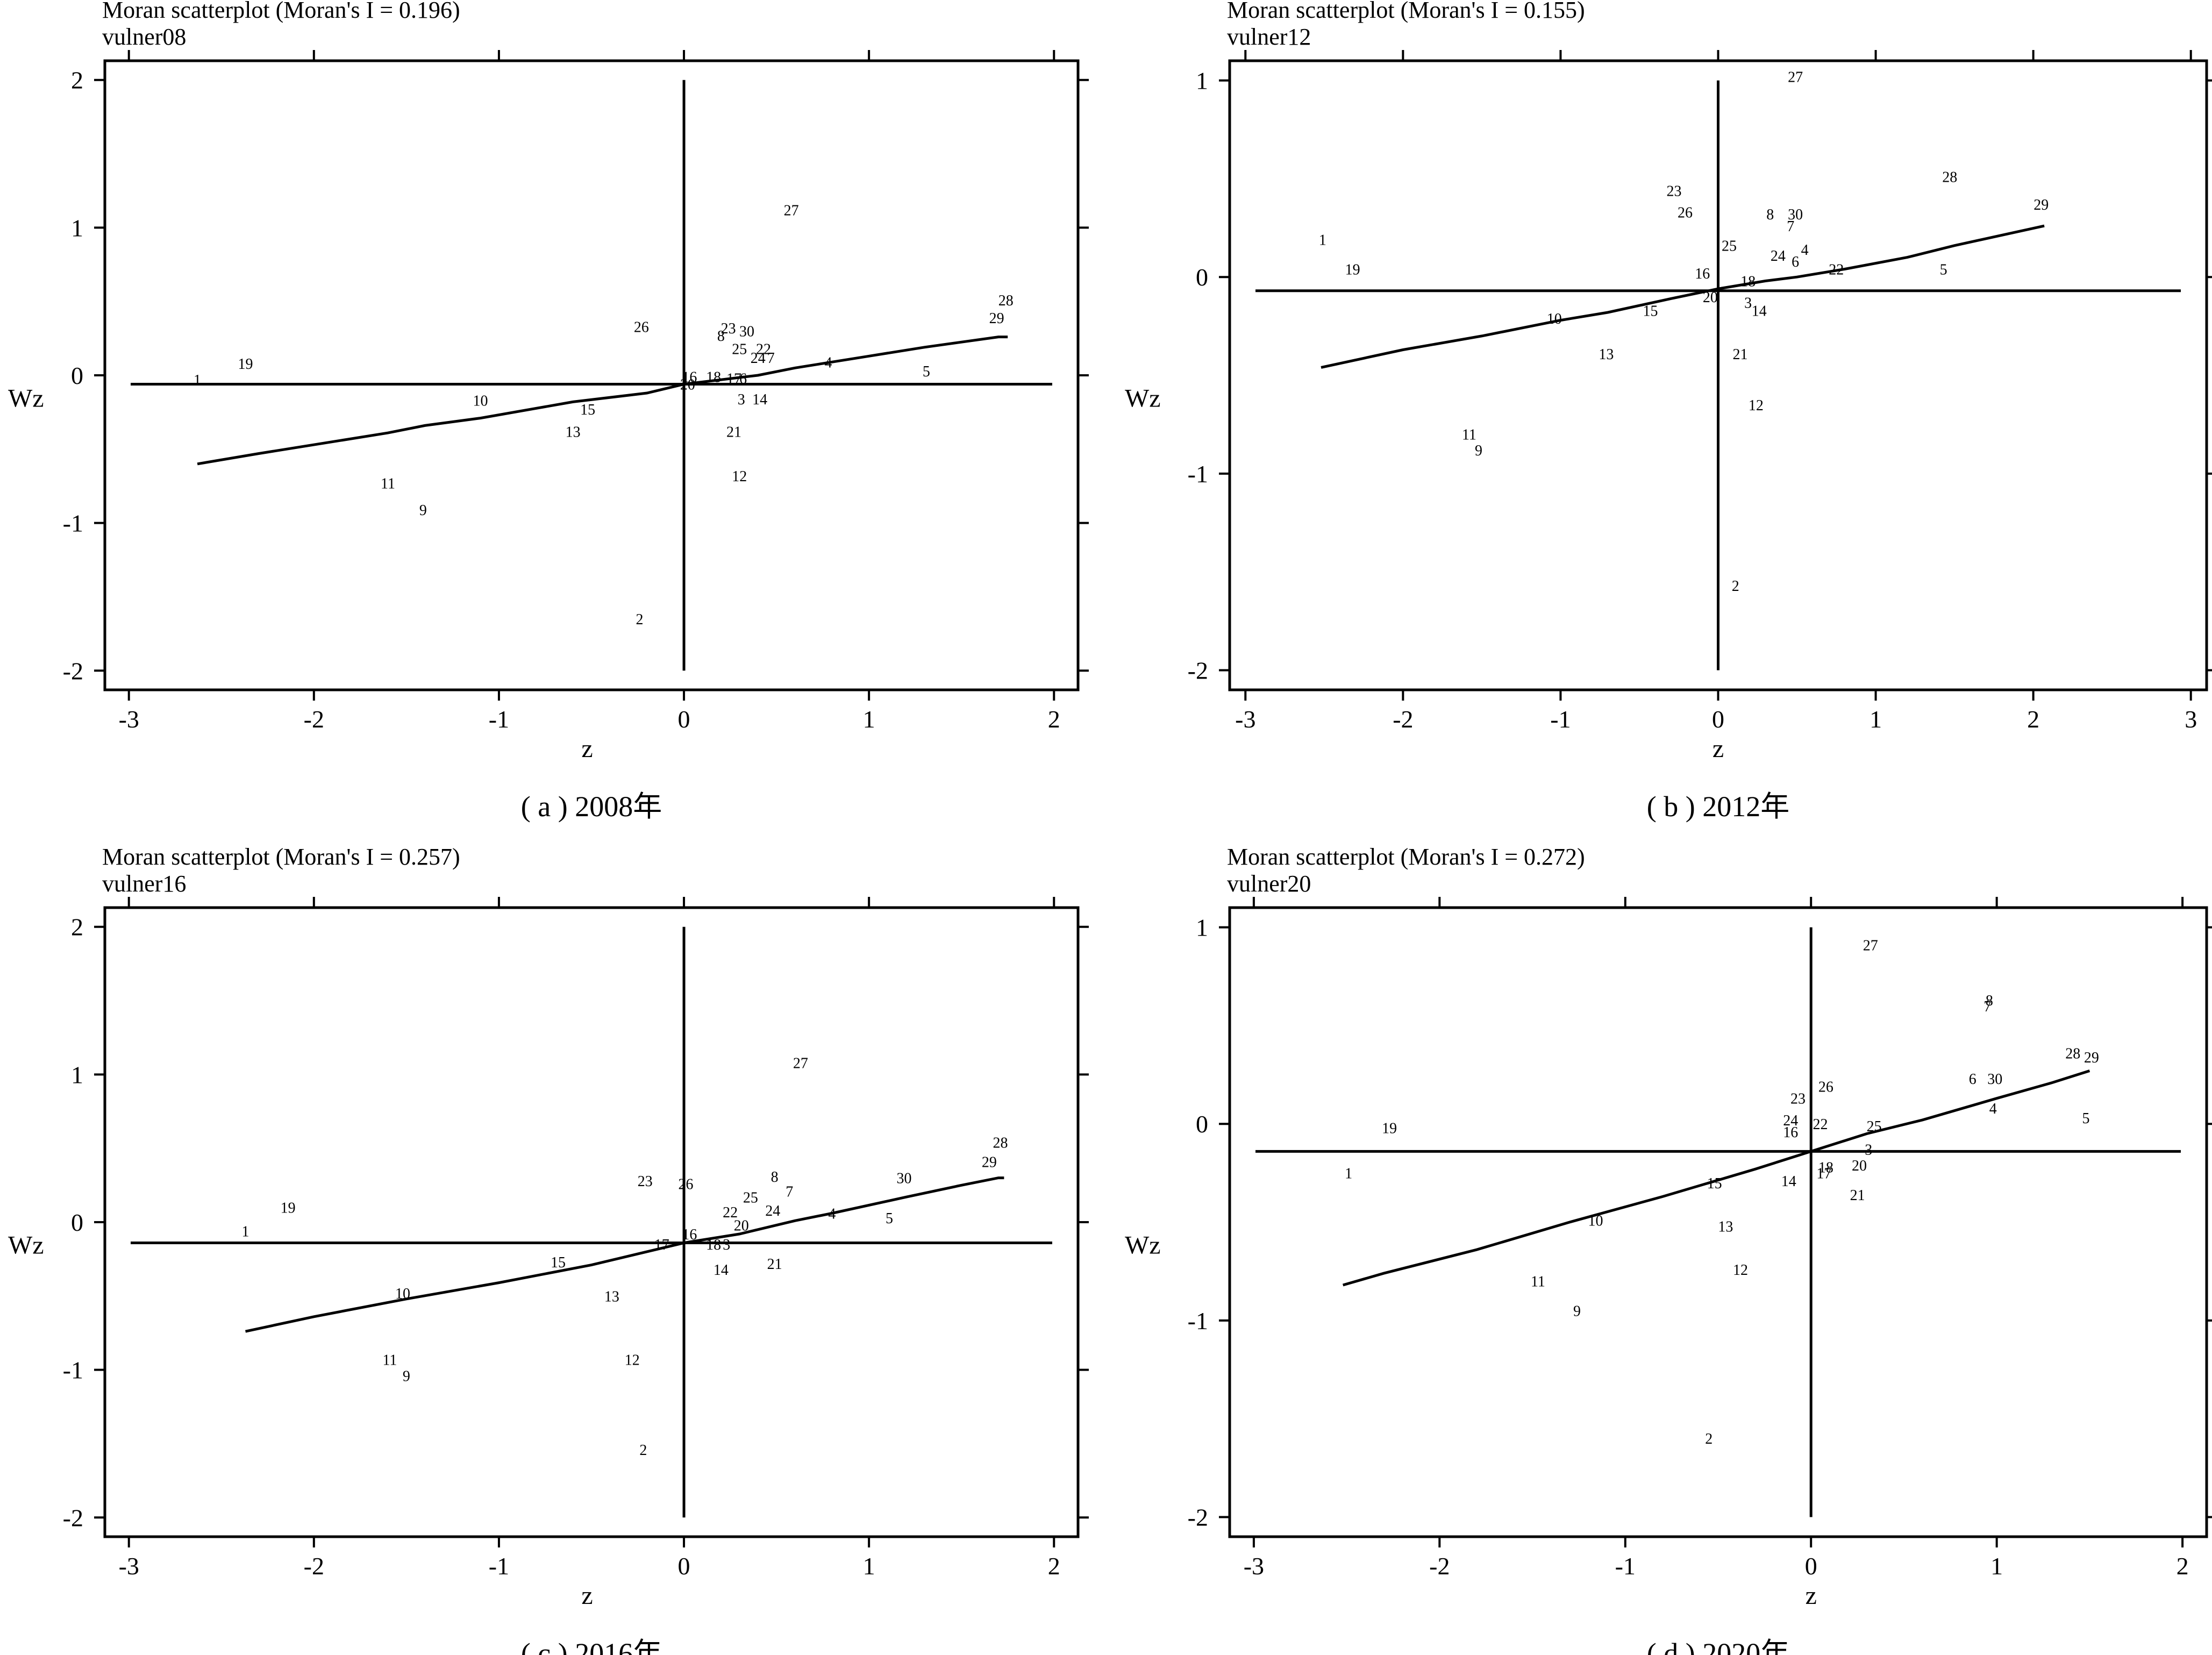 The height and width of the screenshot is (1655, 2212). Describe the element at coordinates (77, 80) in the screenshot. I see `y-tick-label: 2` at that location.